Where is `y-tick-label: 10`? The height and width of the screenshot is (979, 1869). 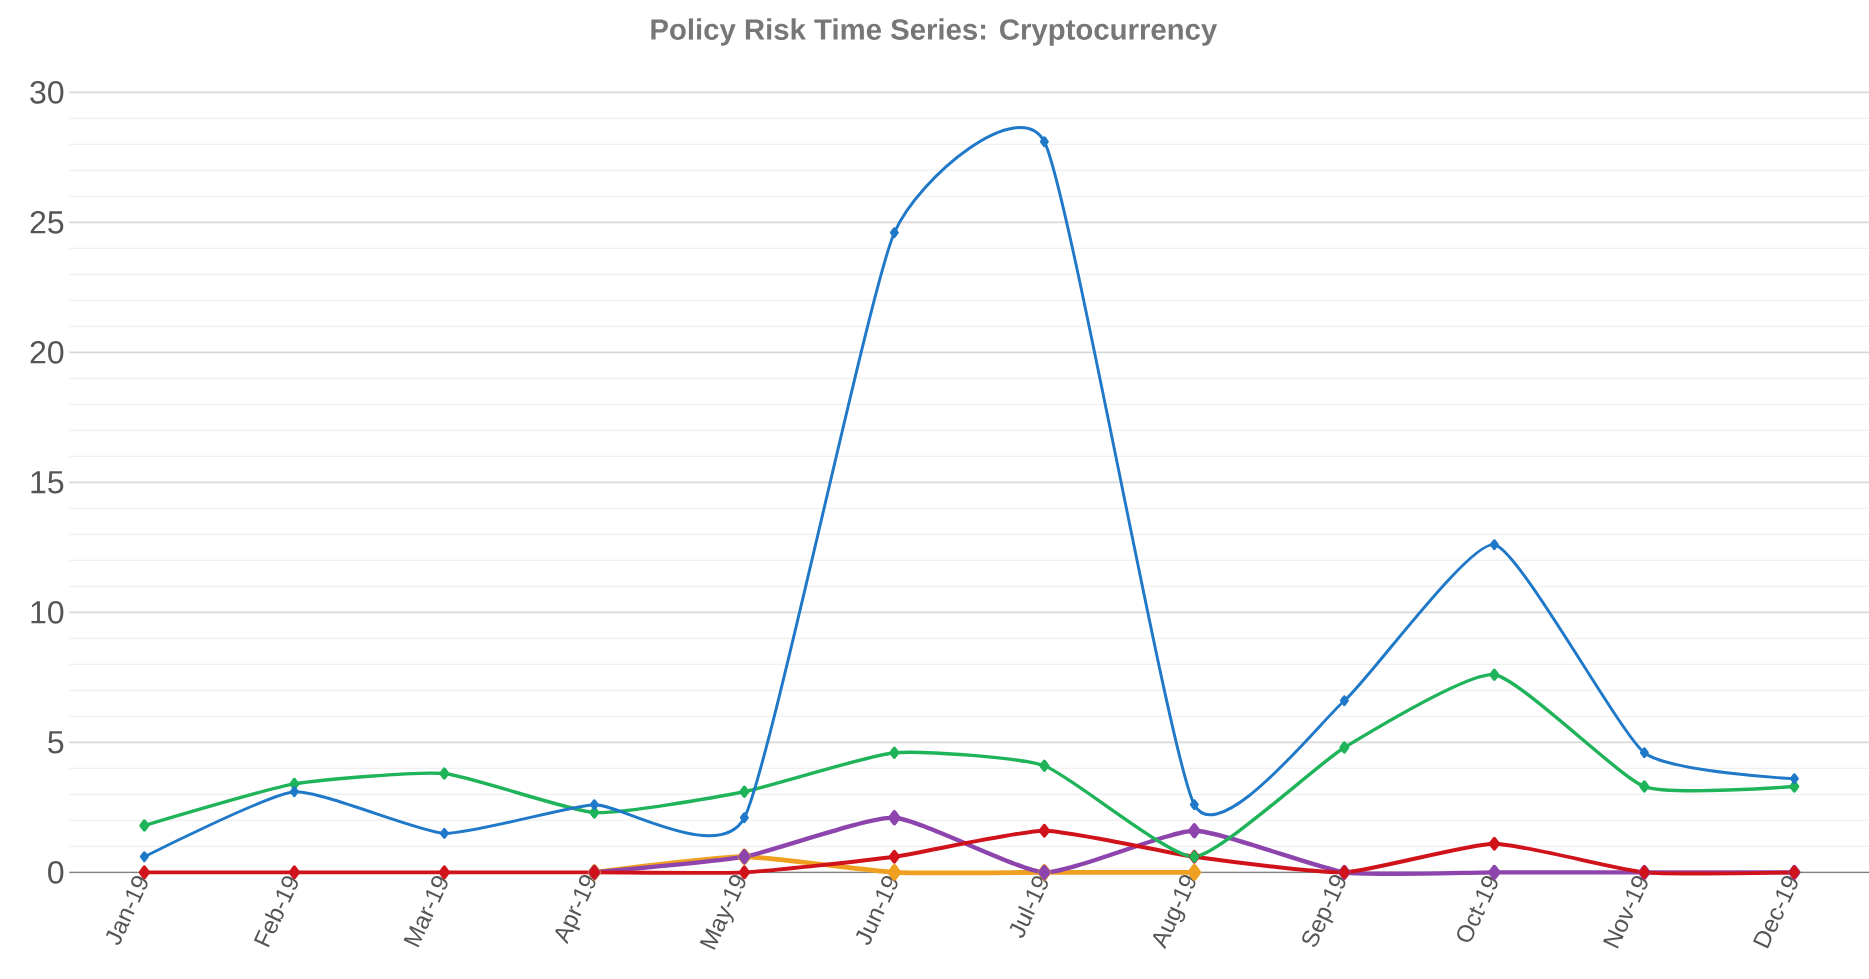
y-tick-label: 10 is located at coordinates (47, 612).